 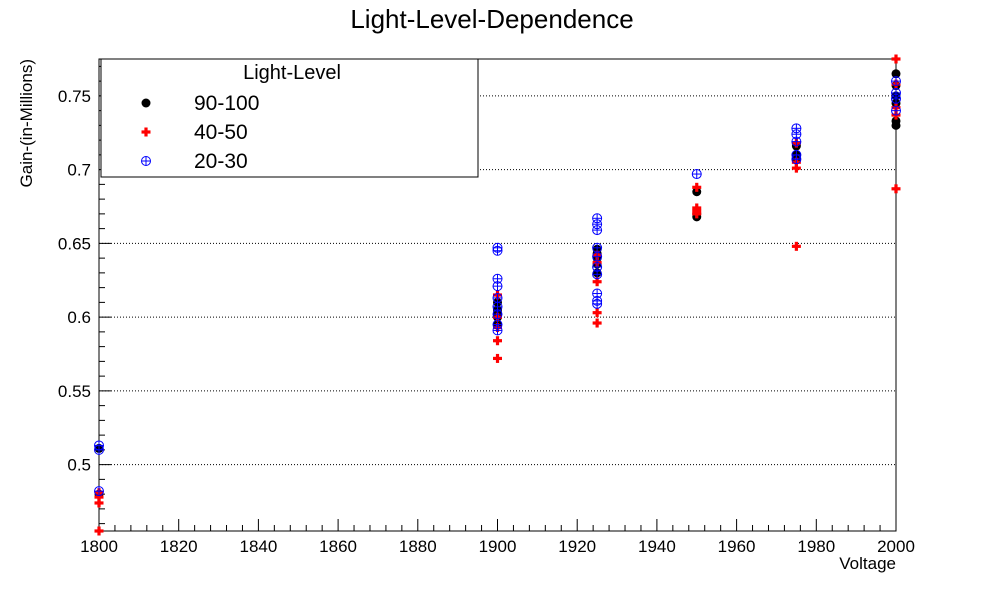 What do you see at coordinates (226, 103) in the screenshot?
I see `legend-entry-label: 90-100` at bounding box center [226, 103].